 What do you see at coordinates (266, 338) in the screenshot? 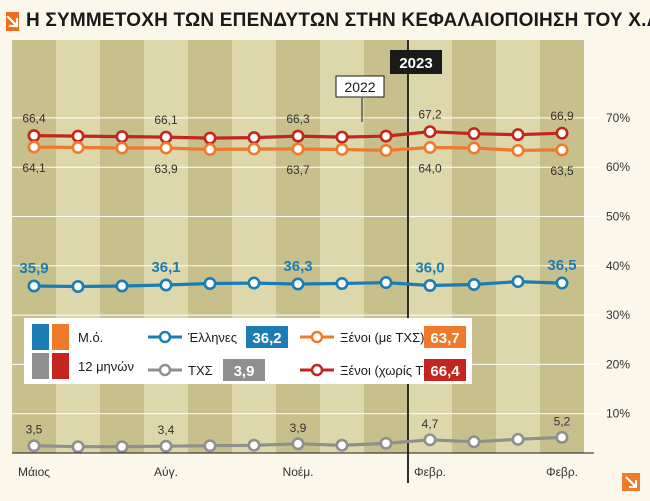
I see `legend-avg-value: 36,2` at bounding box center [266, 338].